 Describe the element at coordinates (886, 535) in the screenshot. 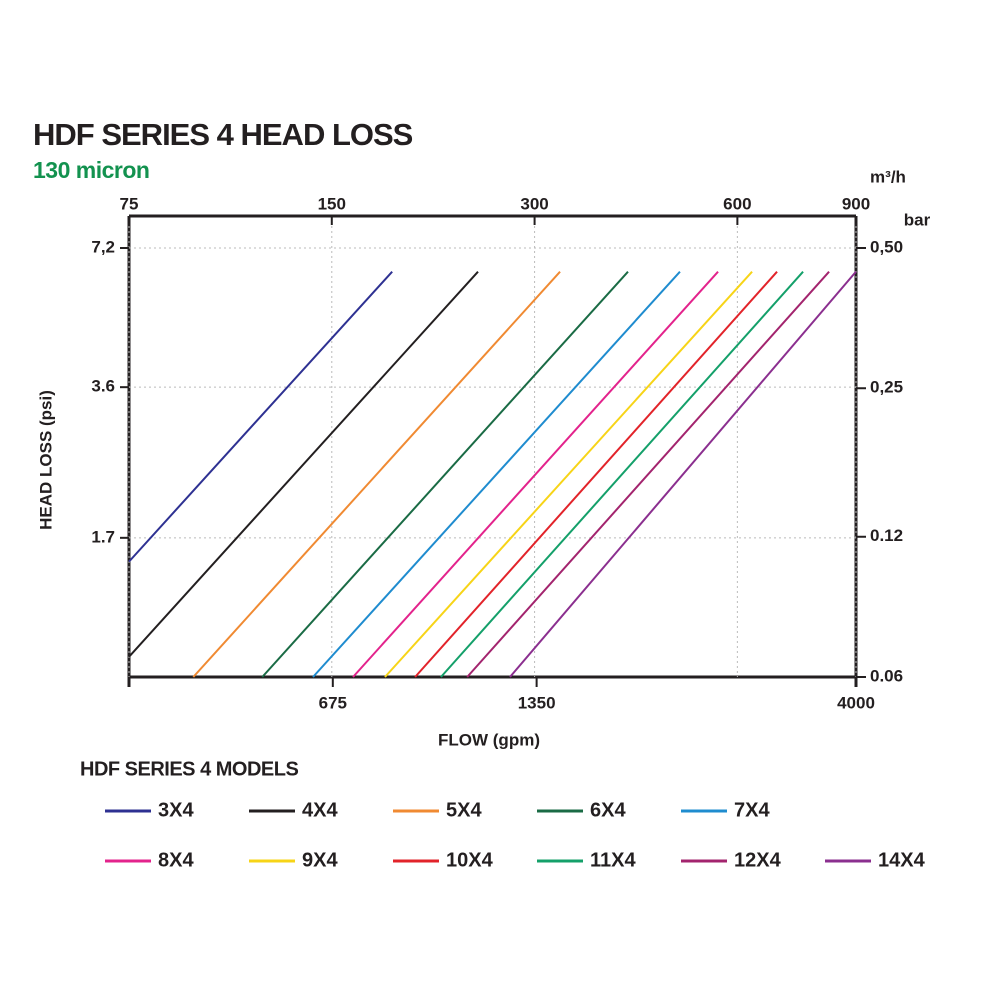

I see `y2-tick-label: 0.12` at that location.